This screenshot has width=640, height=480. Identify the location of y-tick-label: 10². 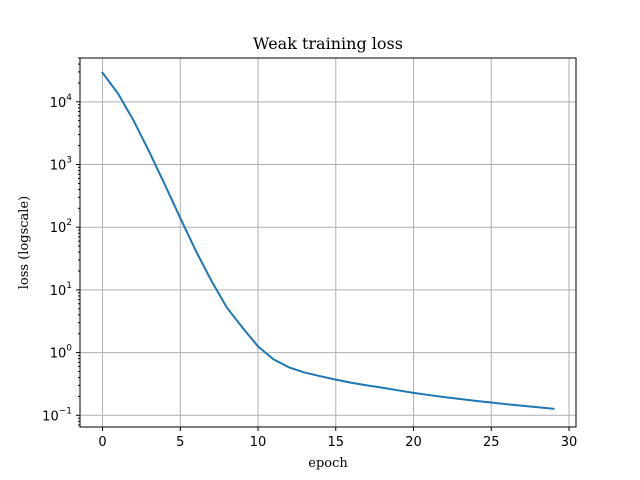
(61, 227).